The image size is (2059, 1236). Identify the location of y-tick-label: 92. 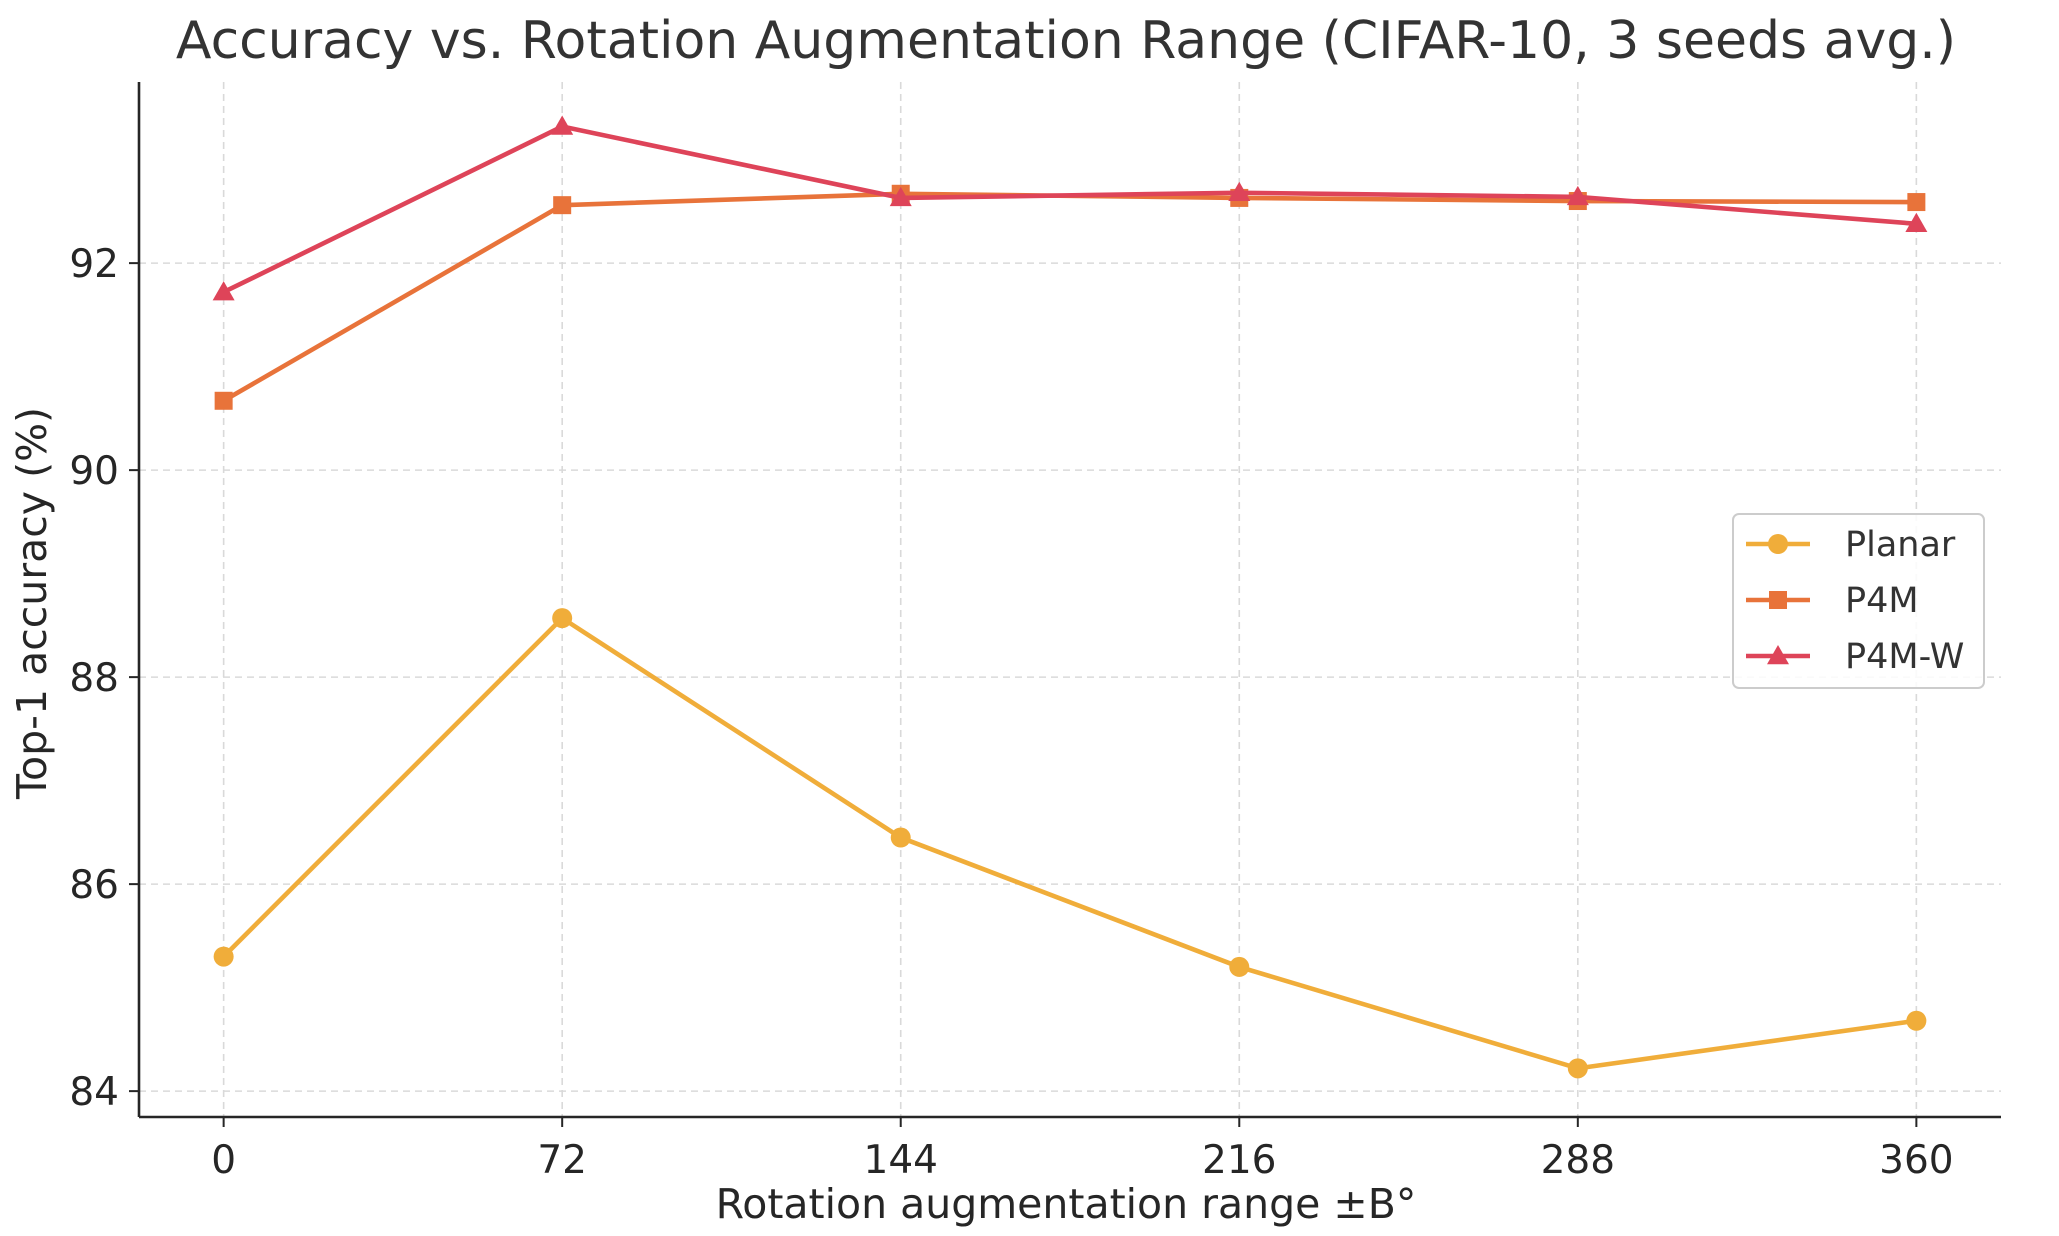
(94, 264).